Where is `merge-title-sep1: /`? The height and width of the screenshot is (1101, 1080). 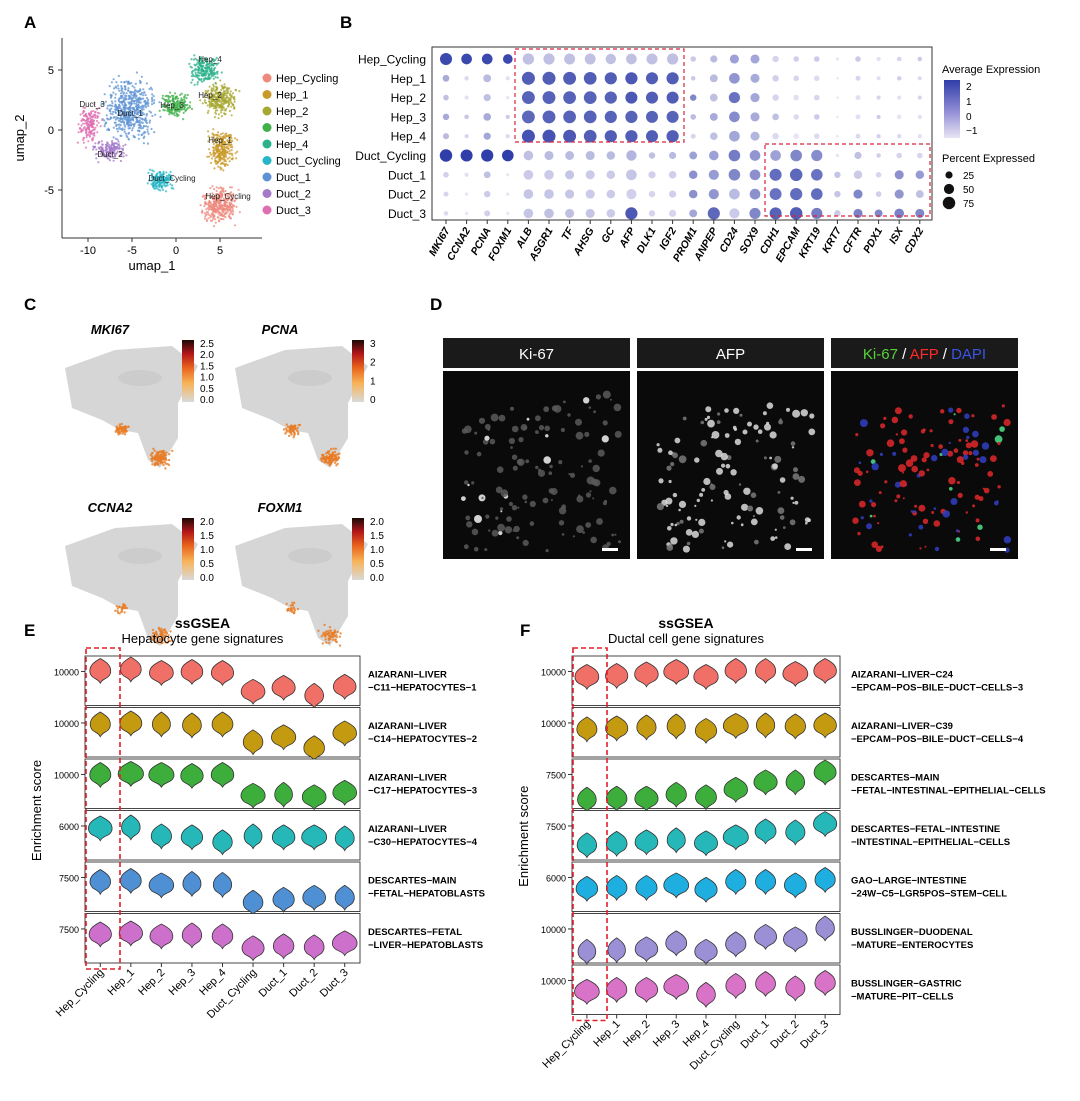
merge-title-sep1: / is located at coordinates (904, 354).